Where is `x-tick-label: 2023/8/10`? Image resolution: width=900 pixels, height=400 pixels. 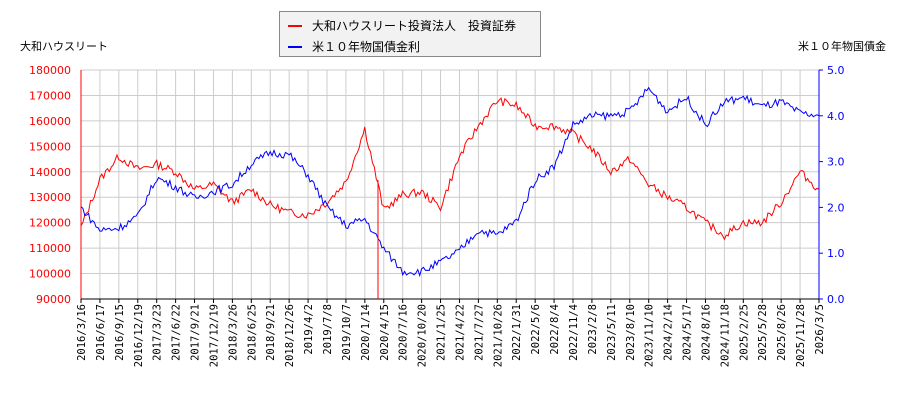 x-tick-label: 2023/8/10 is located at coordinates (631, 332).